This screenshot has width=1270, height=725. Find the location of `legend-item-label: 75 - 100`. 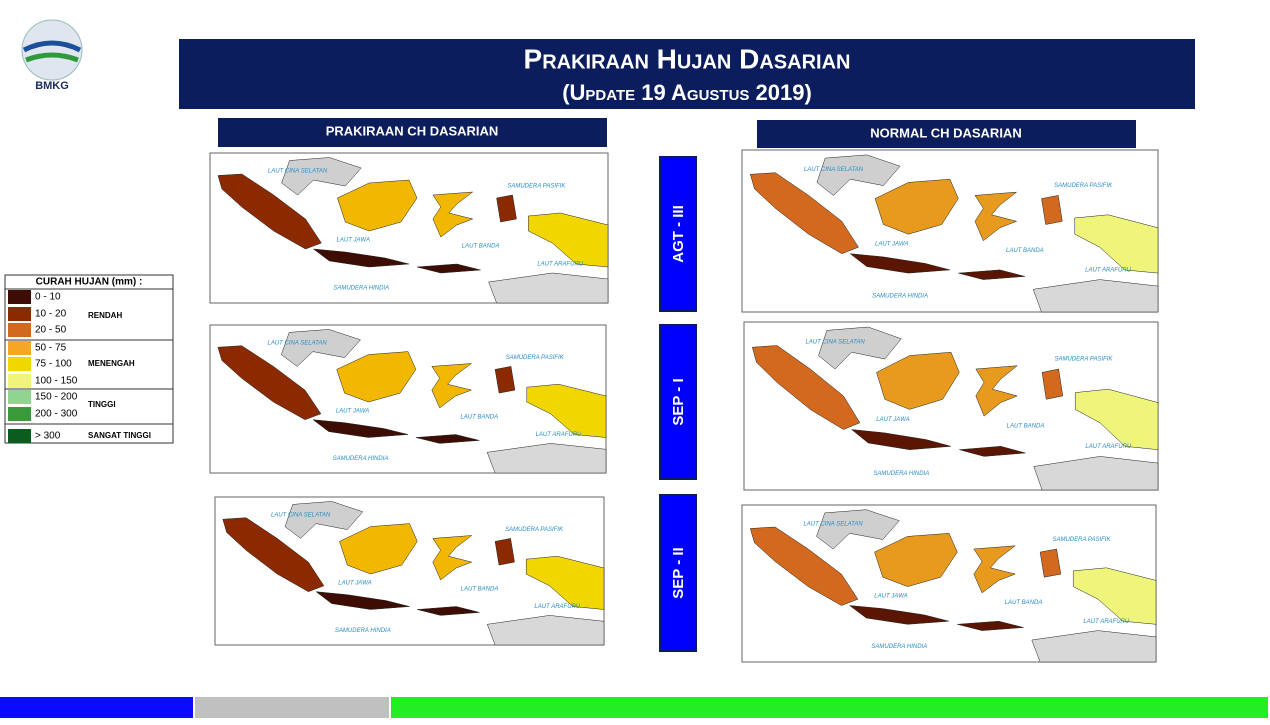

legend-item-label: 75 - 100 is located at coordinates (53, 364).